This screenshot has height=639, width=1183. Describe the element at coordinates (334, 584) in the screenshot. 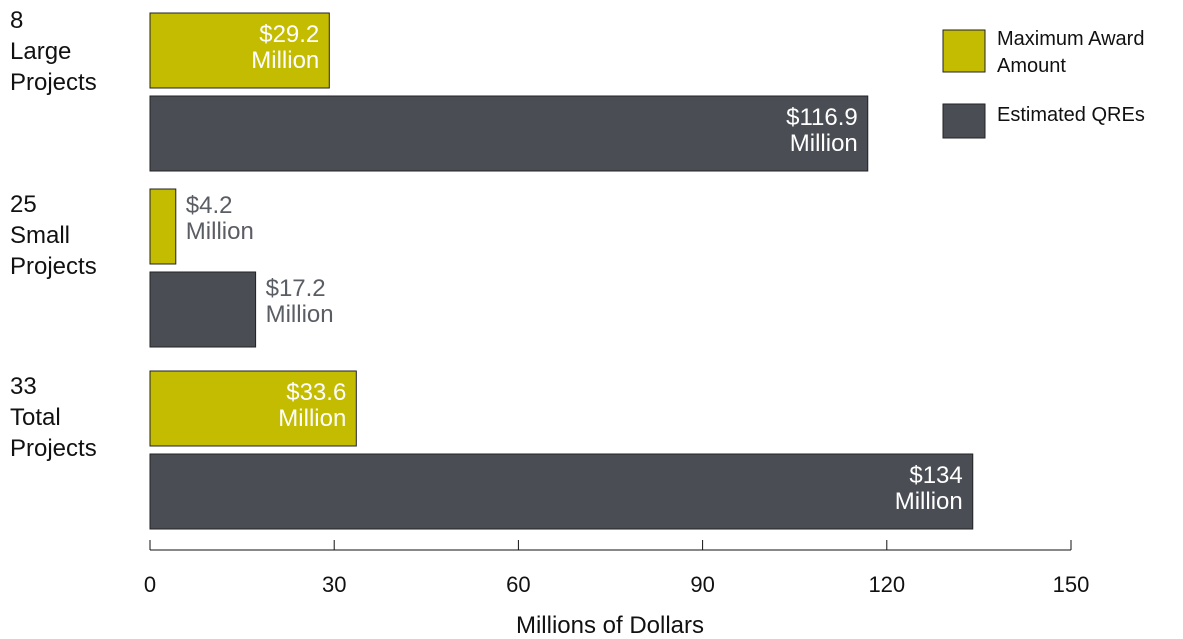

I see `x-tick-label: 30` at that location.